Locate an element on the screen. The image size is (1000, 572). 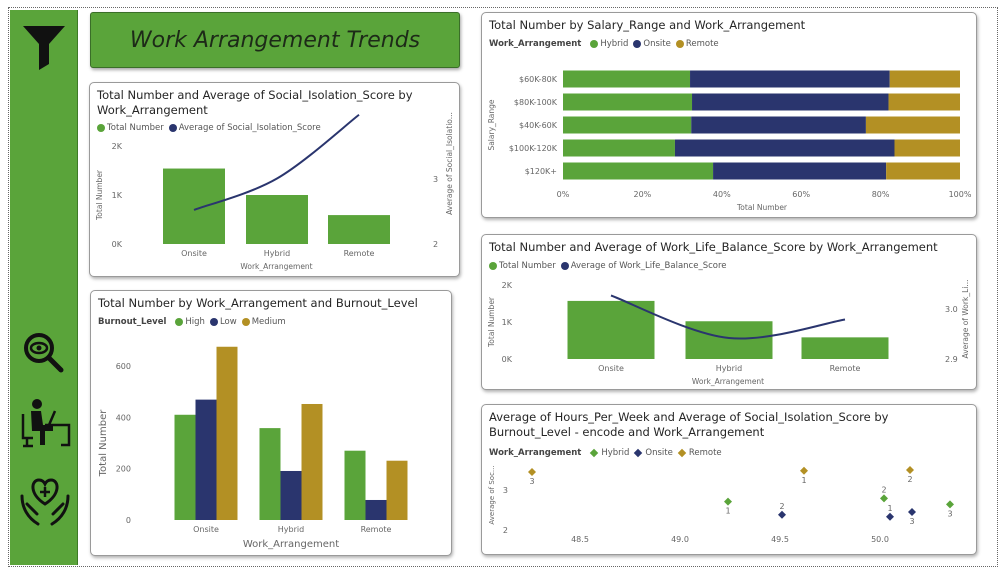
filter-icon is located at coordinates (44, 47).